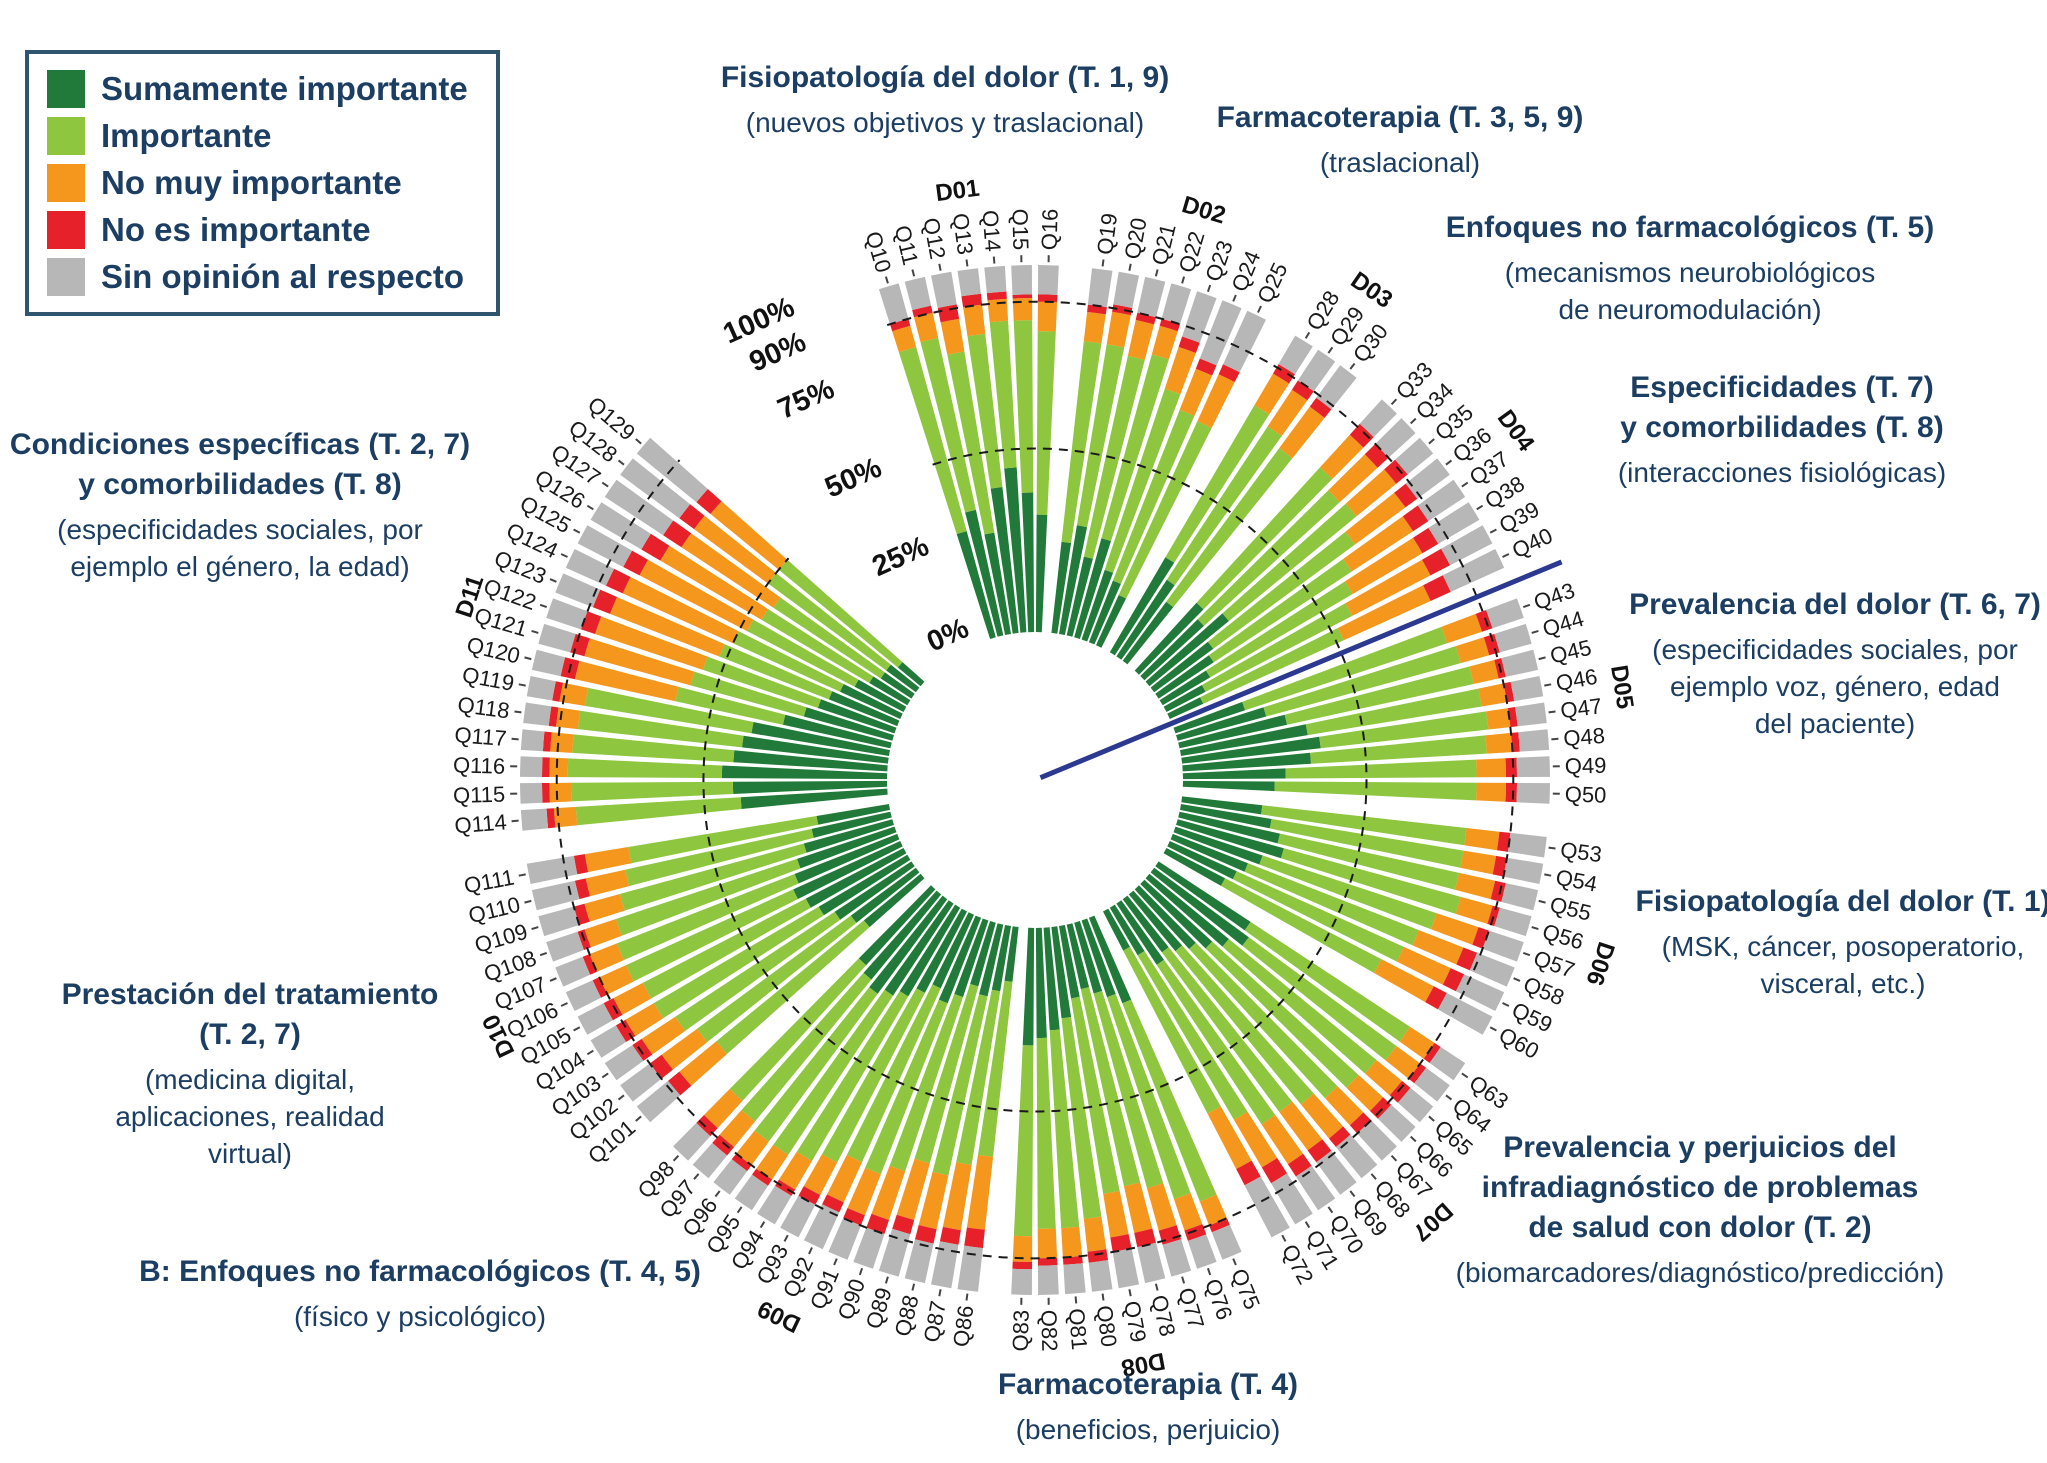 The height and width of the screenshot is (1463, 2047). Describe the element at coordinates (257, 136) in the screenshot. I see `legend-item: Importante` at that location.